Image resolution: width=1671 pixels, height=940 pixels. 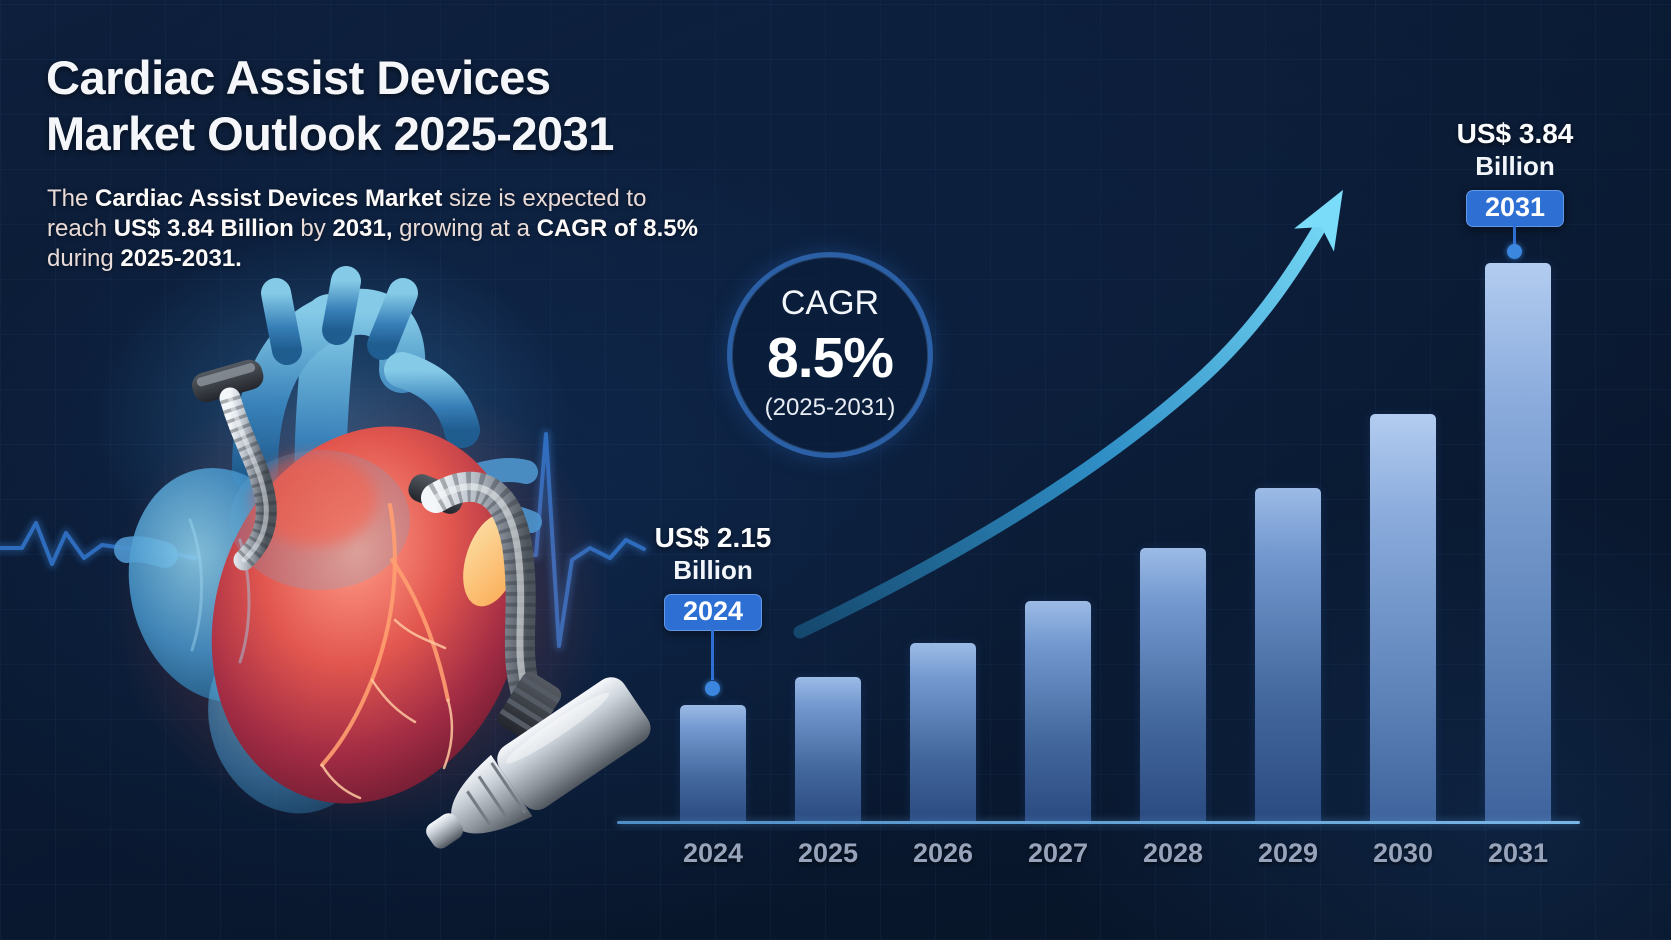 What do you see at coordinates (1515, 208) in the screenshot?
I see `annotation-2031-year-badge: 2031` at bounding box center [1515, 208].